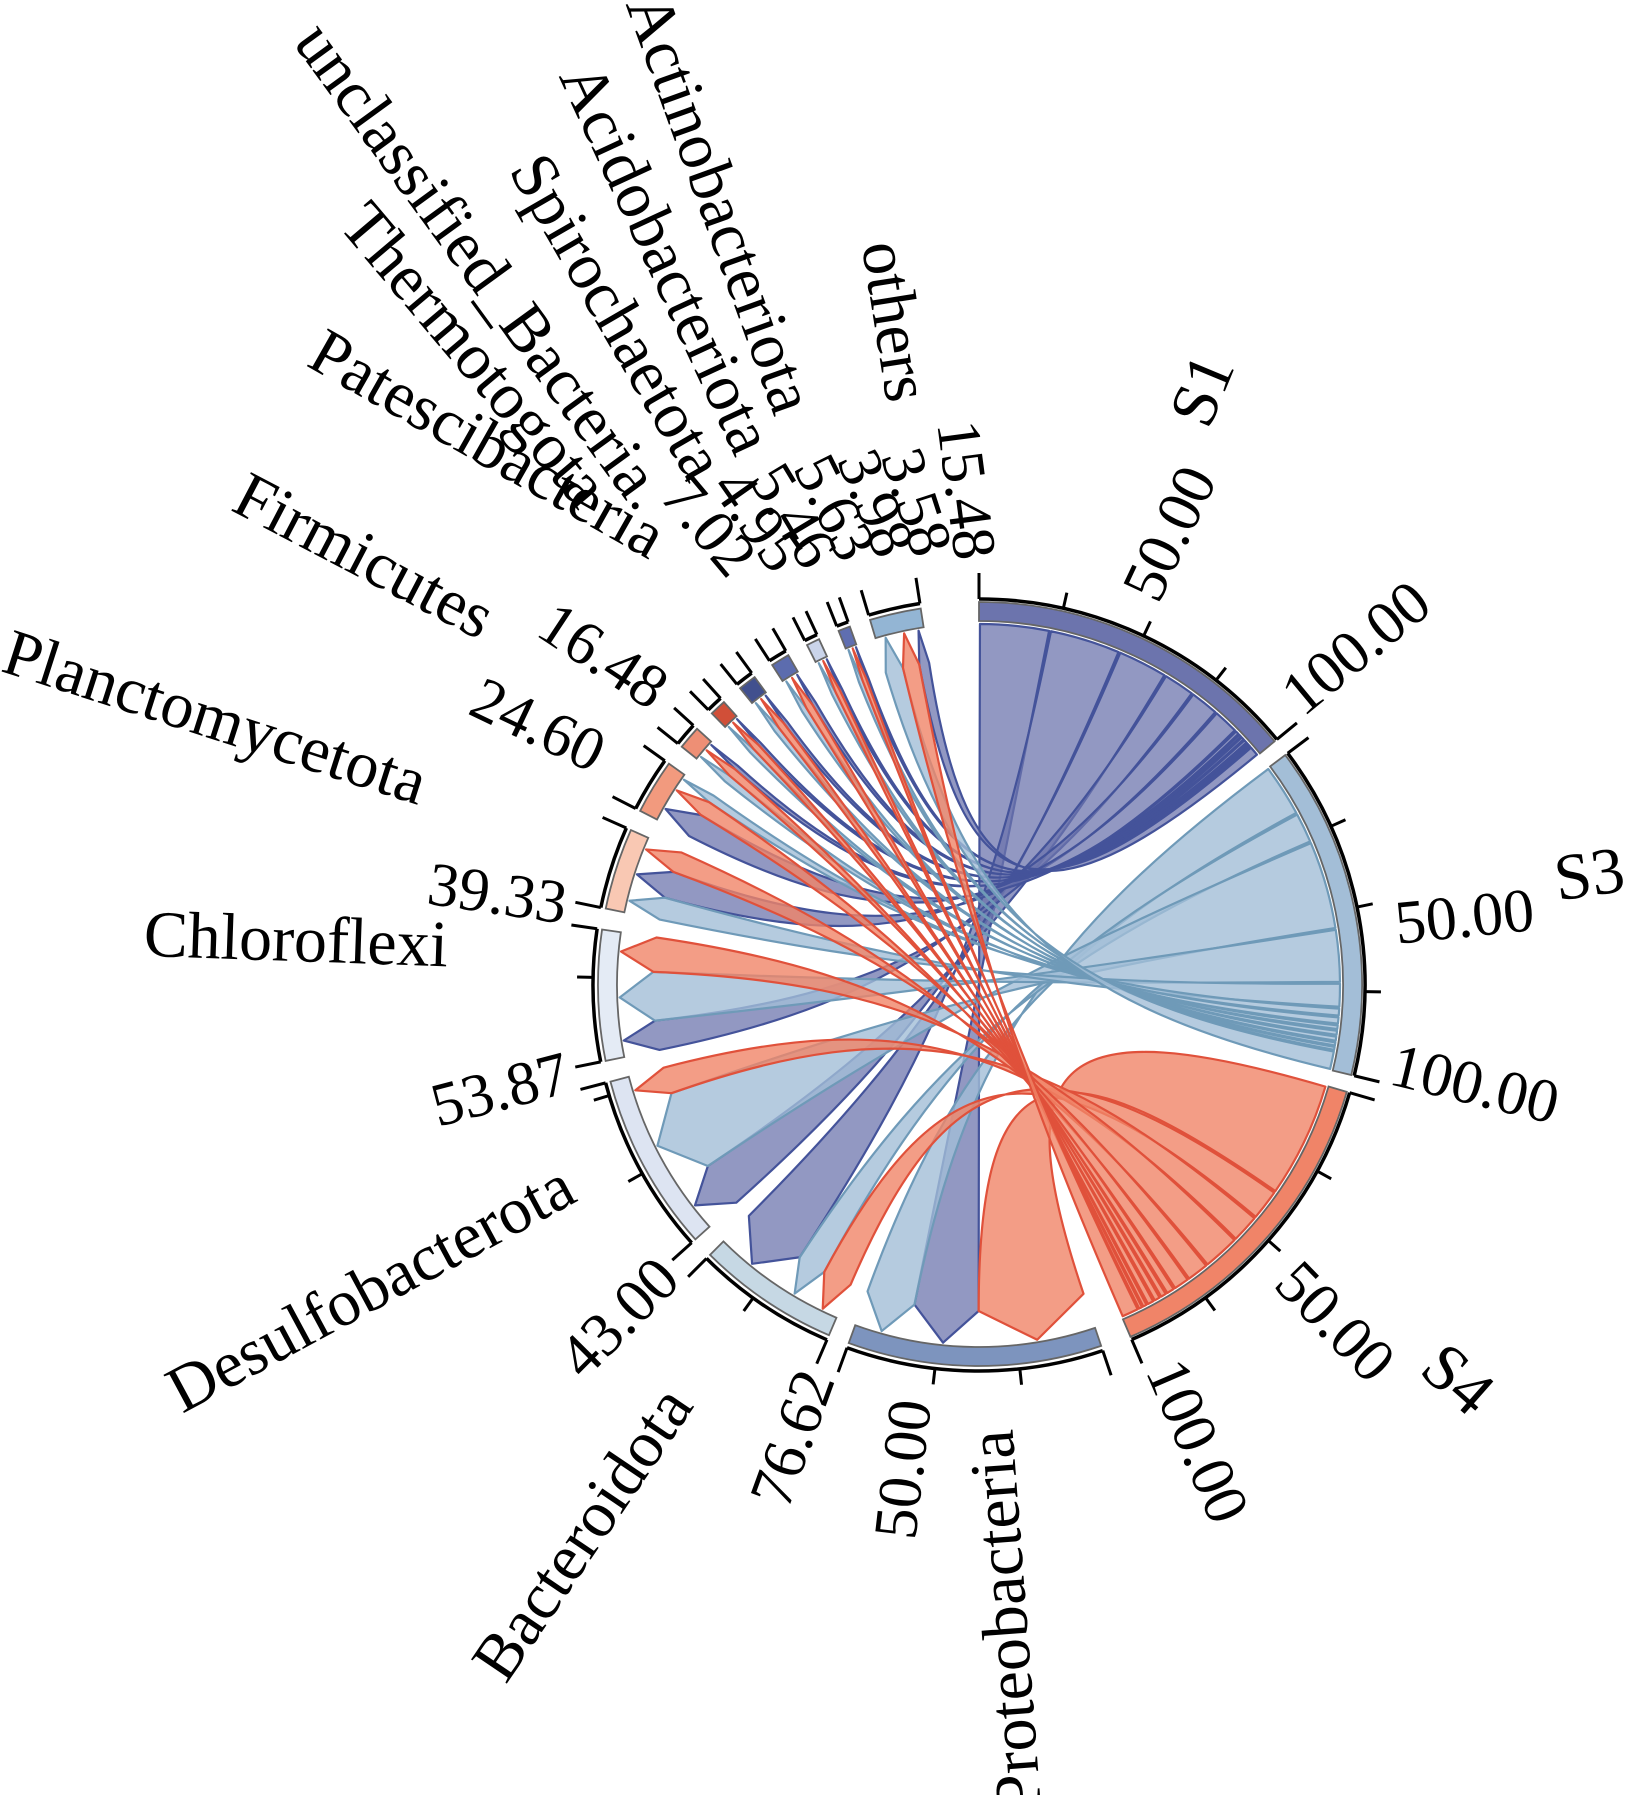  Describe the element at coordinates (1590, 874) in the screenshot. I see `svg-text: S3` at that location.